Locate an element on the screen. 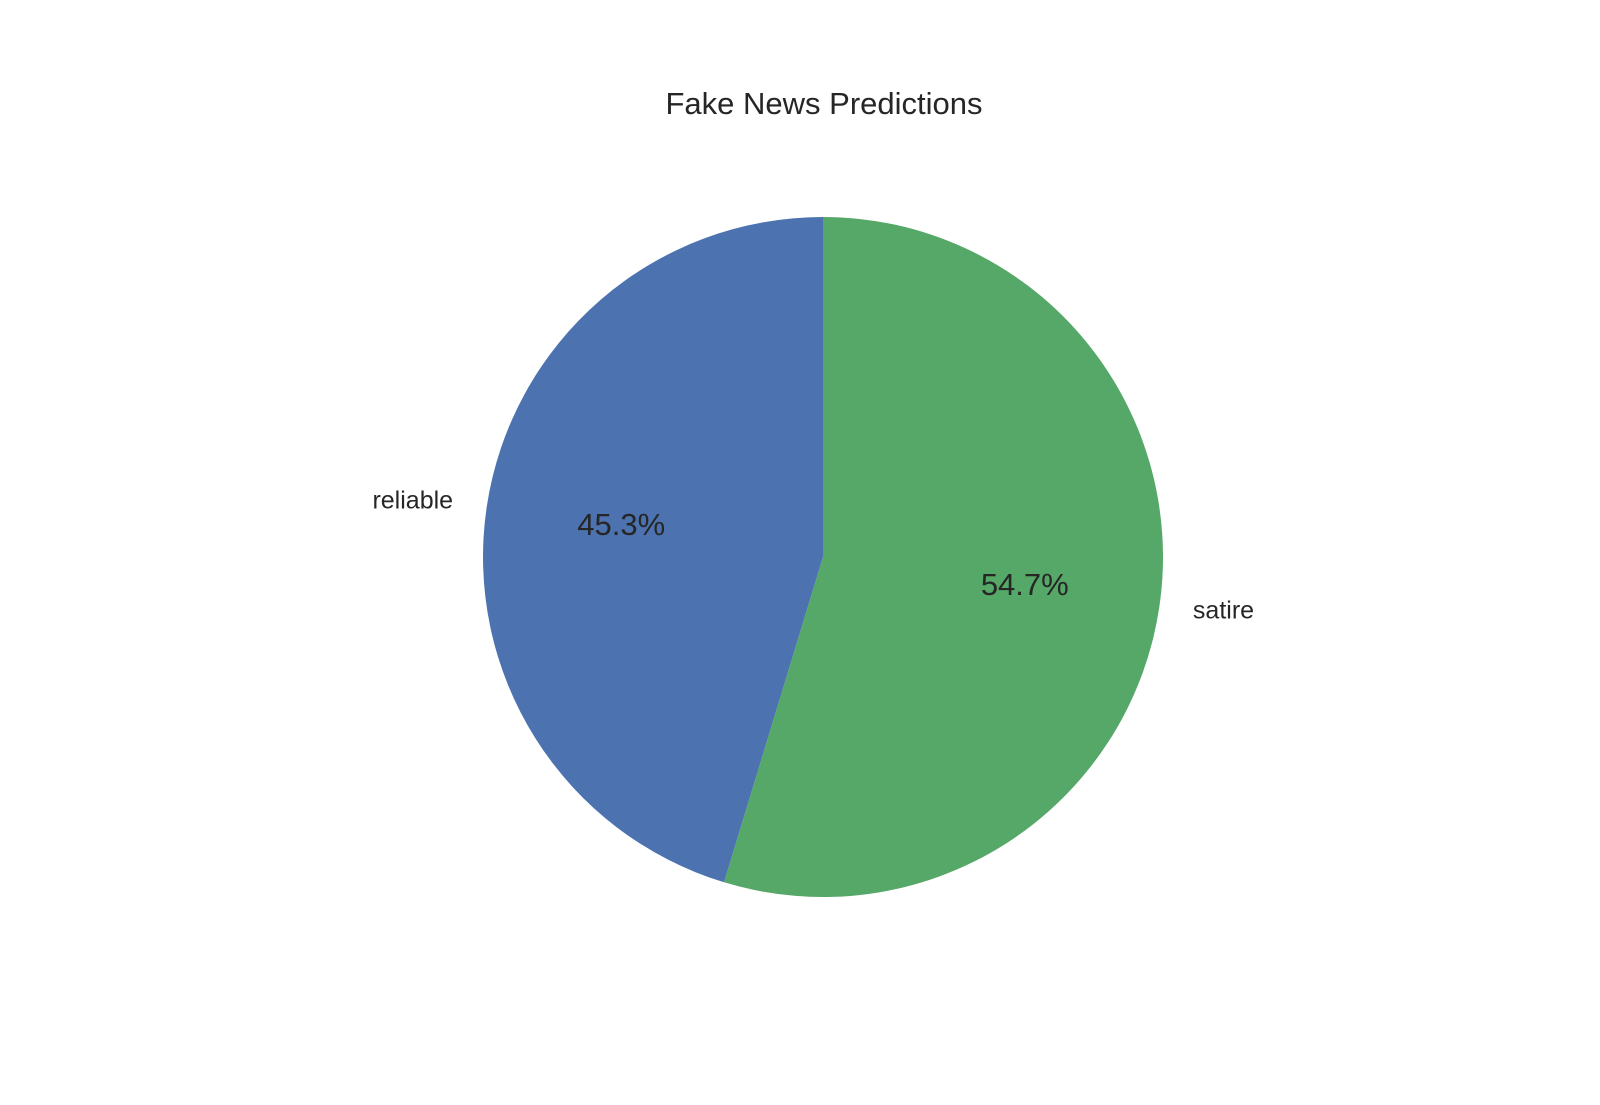 Image resolution: width=1600 pixels, height=1105 pixels. slice-percent-reliable: 45.3% is located at coordinates (621, 524).